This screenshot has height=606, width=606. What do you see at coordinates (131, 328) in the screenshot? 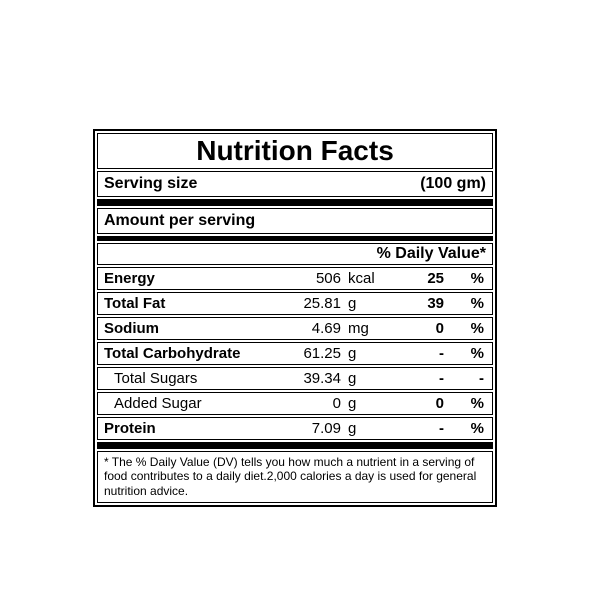
I see `nutrient-name: Sodium` at bounding box center [131, 328].